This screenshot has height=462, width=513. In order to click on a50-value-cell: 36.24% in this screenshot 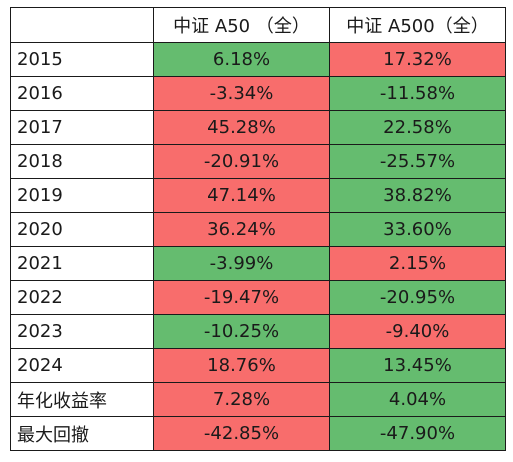, I will do `click(241, 229)`.